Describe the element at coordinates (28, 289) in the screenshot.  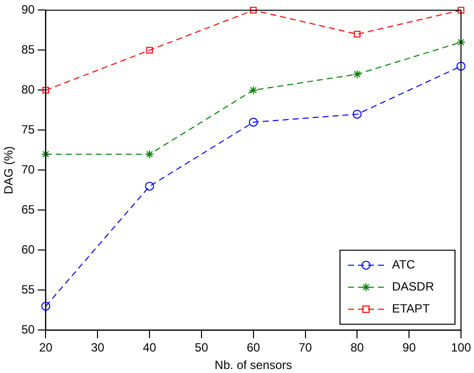
I see `y-tick-label: 55` at that location.